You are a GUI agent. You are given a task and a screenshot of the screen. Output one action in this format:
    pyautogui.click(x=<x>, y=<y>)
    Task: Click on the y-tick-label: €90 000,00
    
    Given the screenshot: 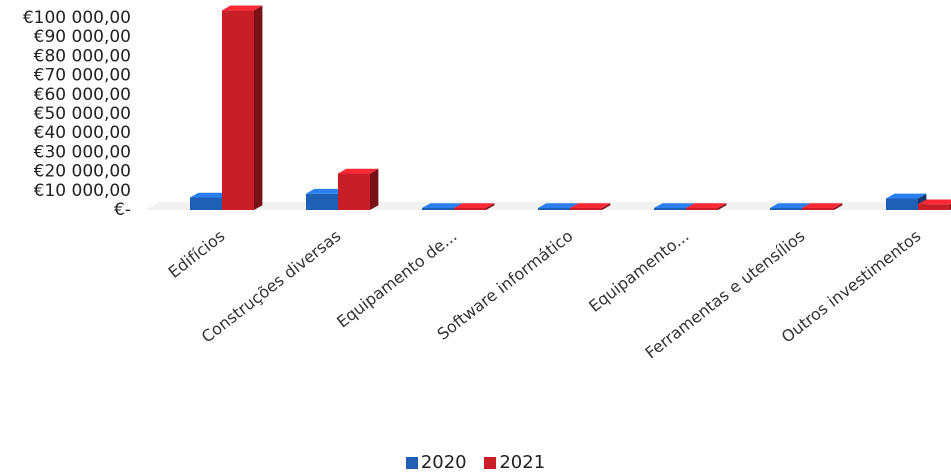 What is the action you would take?
    pyautogui.click(x=82, y=37)
    